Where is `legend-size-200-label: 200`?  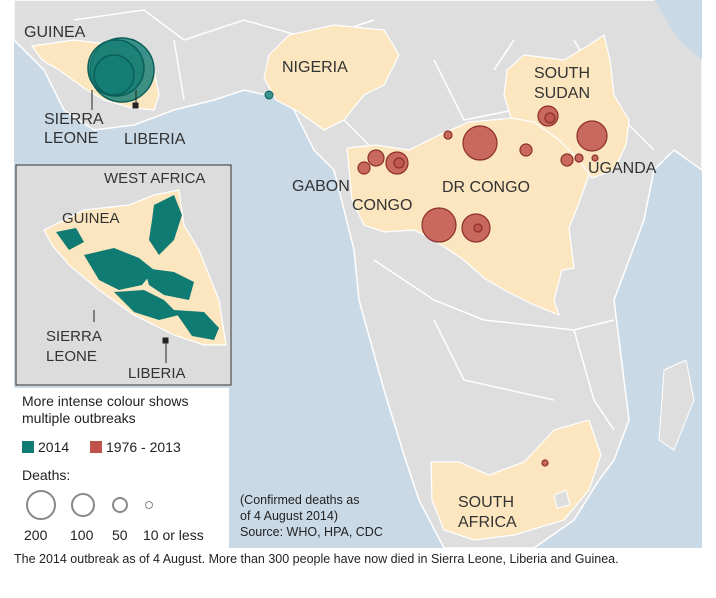
legend-size-200-label: 200 is located at coordinates (36, 535).